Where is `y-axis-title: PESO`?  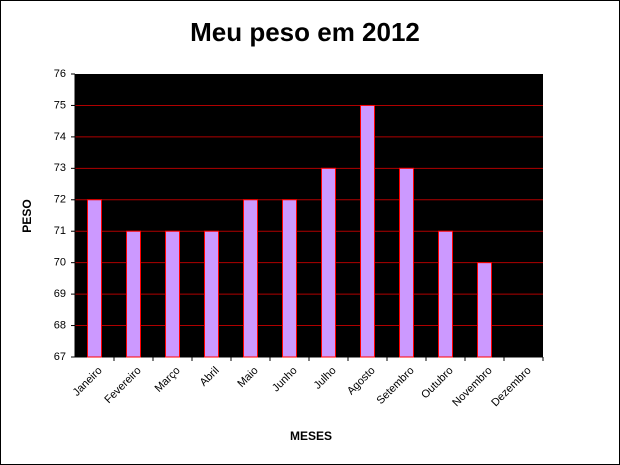
y-axis-title: PESO is located at coordinates (27, 215).